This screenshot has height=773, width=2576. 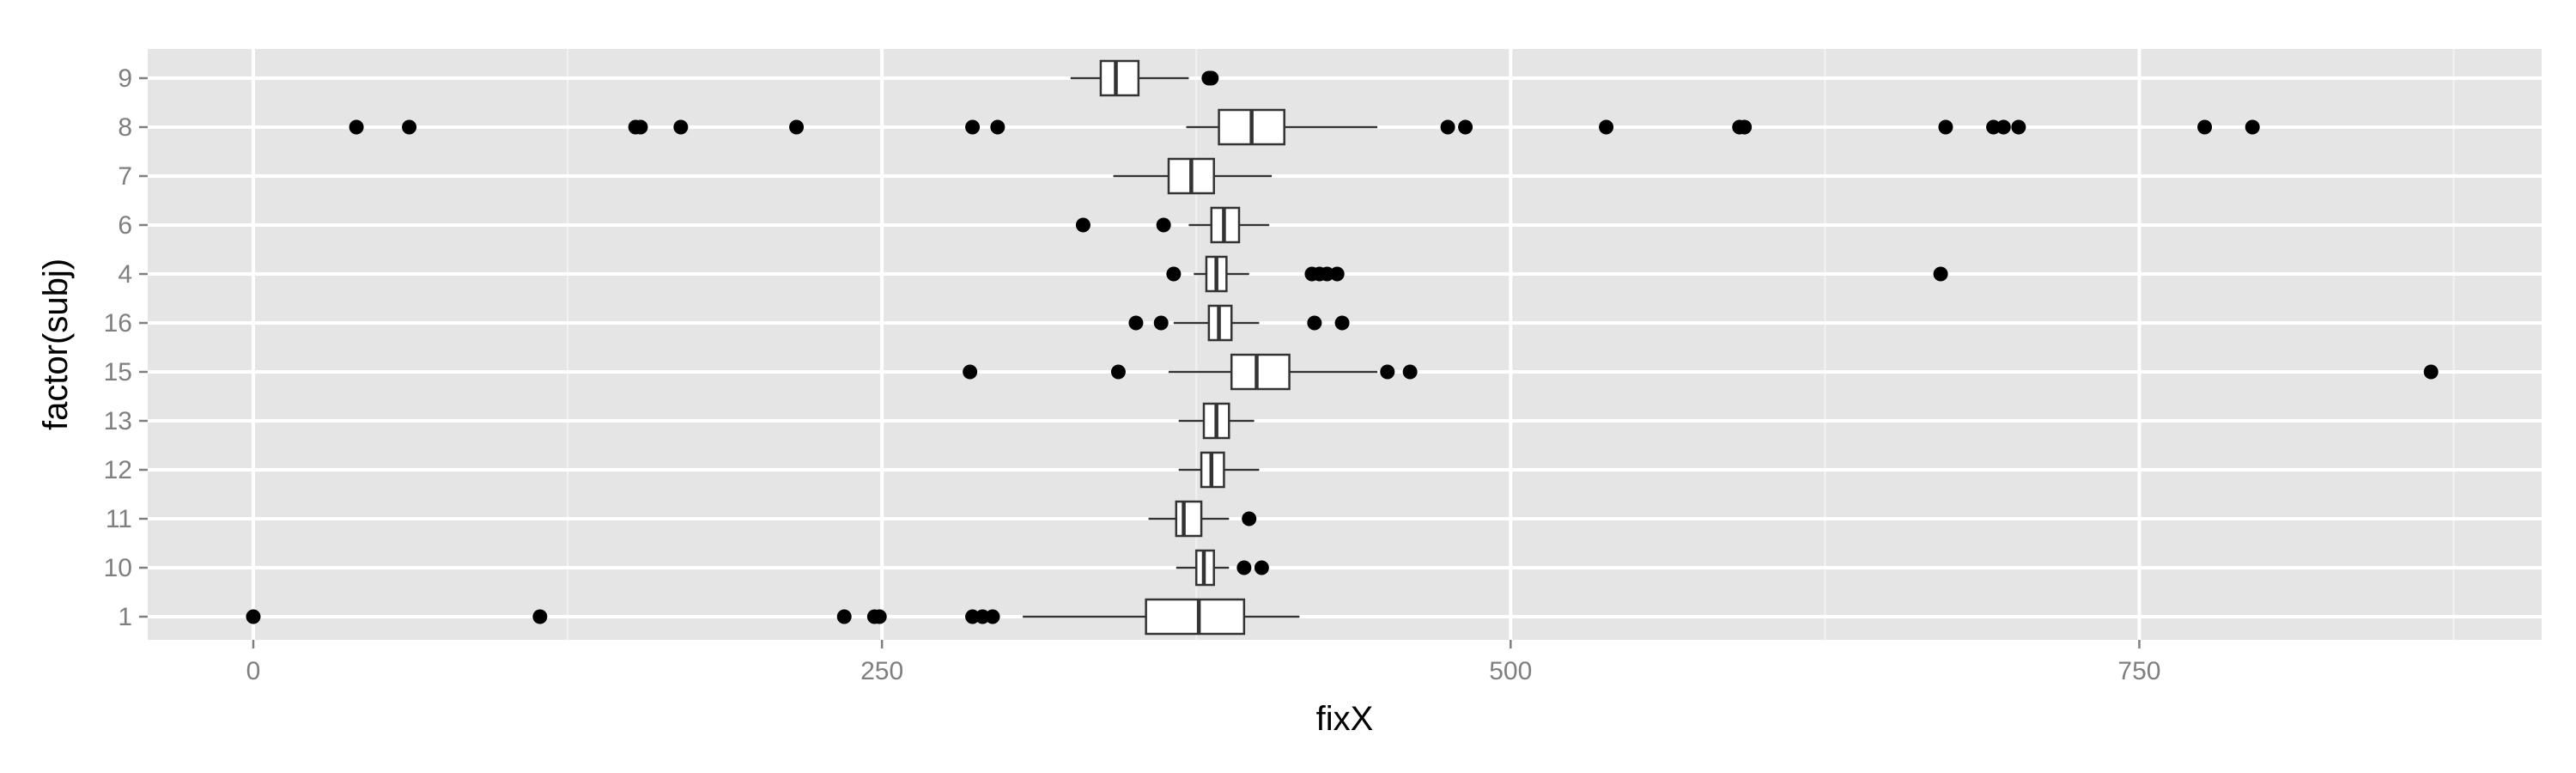 I want to click on x-tick-label: 0, so click(x=253, y=671).